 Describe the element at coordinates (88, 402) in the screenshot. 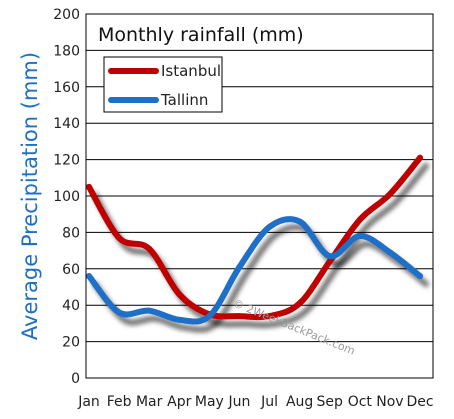

I see `x-tick-label: Jan` at that location.